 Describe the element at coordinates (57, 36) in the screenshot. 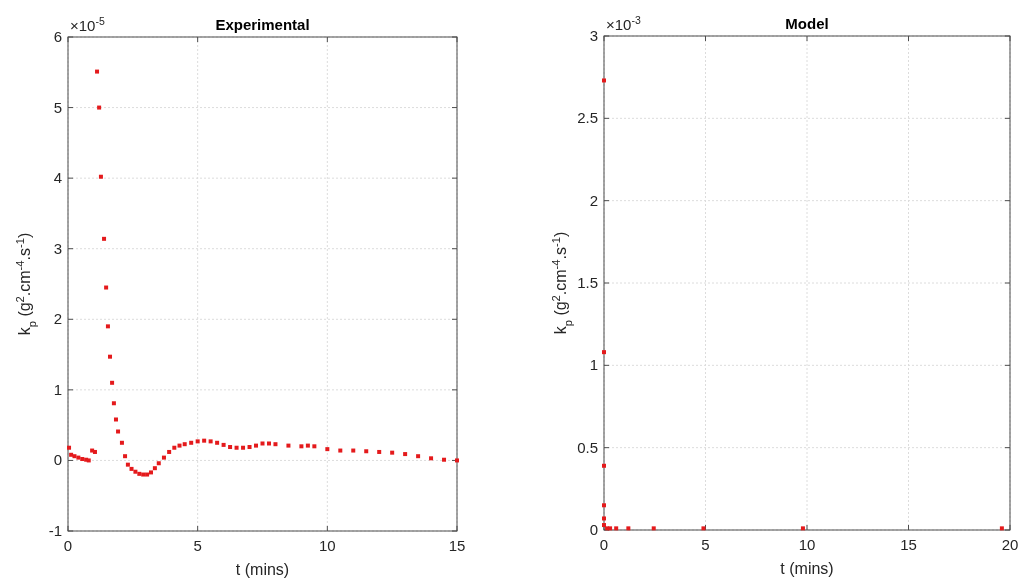

I see `y-tick-label: 6` at that location.